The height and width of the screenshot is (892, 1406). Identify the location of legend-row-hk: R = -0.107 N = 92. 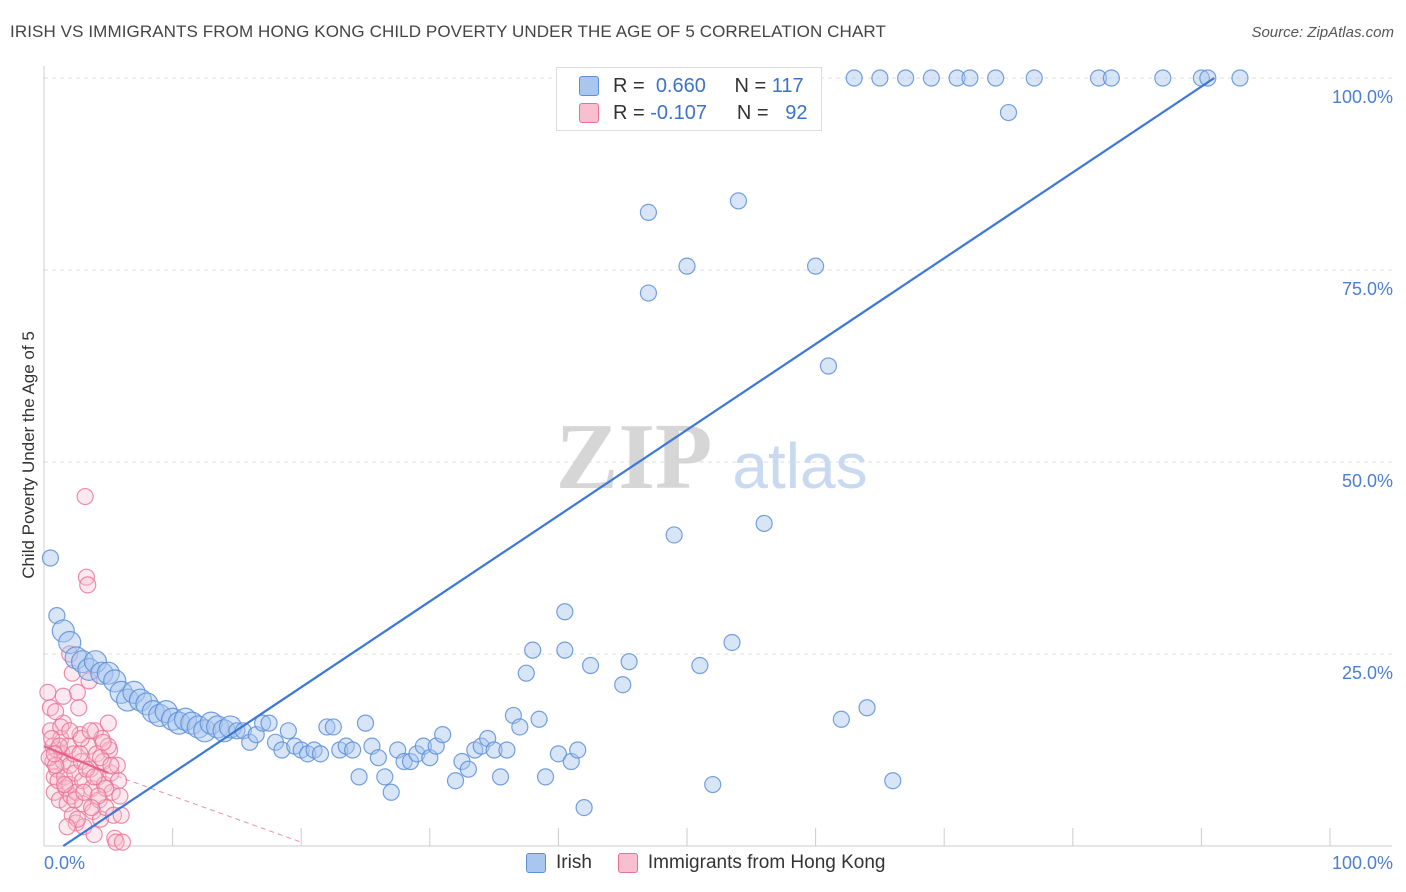
(693, 113).